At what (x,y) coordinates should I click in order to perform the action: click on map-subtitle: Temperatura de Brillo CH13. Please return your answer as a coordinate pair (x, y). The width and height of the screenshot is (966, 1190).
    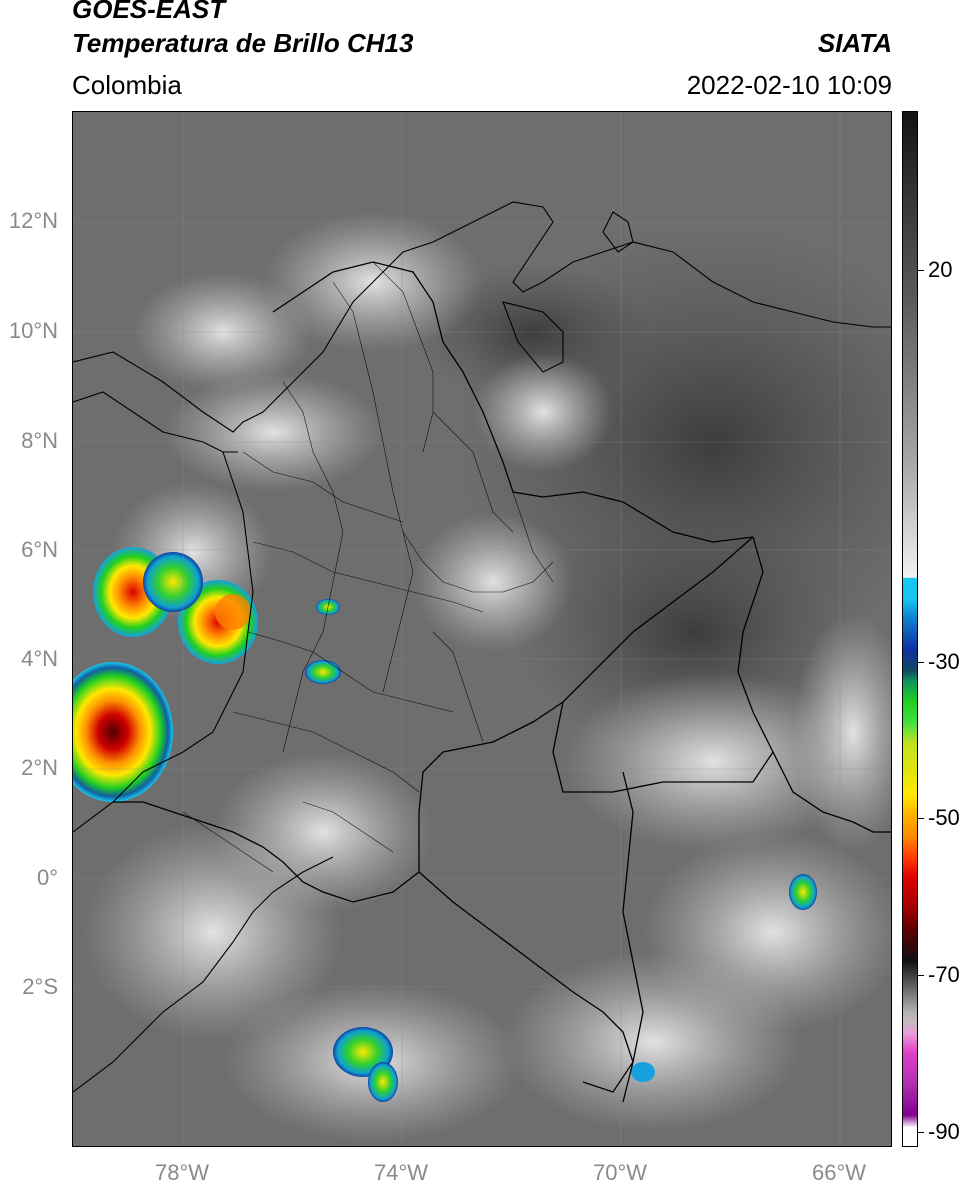
    Looking at the image, I should click on (243, 43).